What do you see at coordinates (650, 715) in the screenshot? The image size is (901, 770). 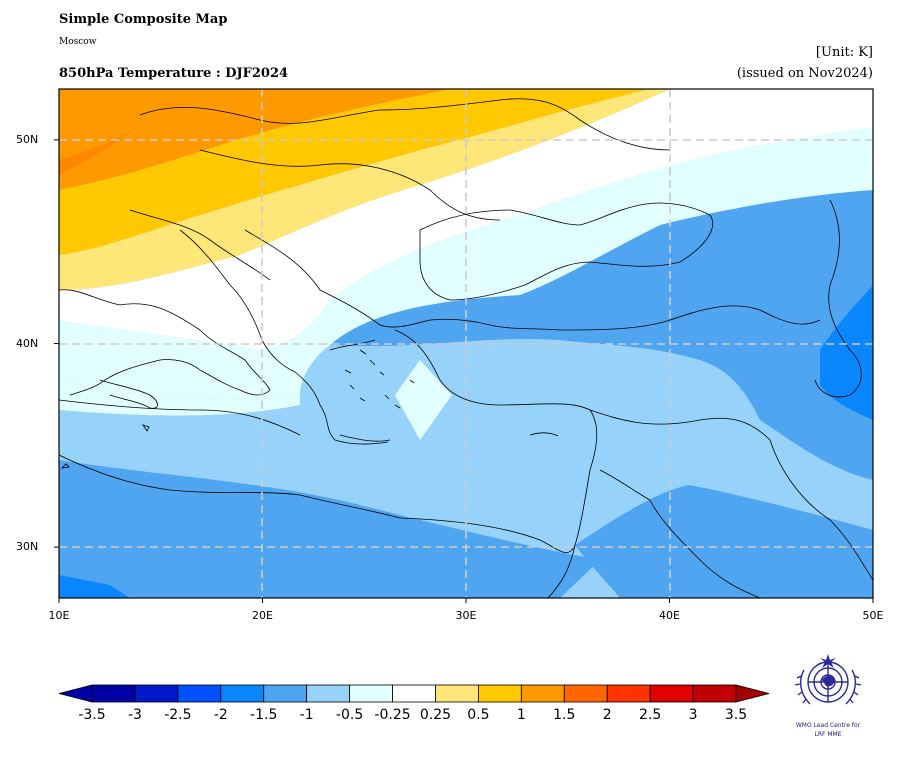 I see `colorbar-tick-label: 2.5` at bounding box center [650, 715].